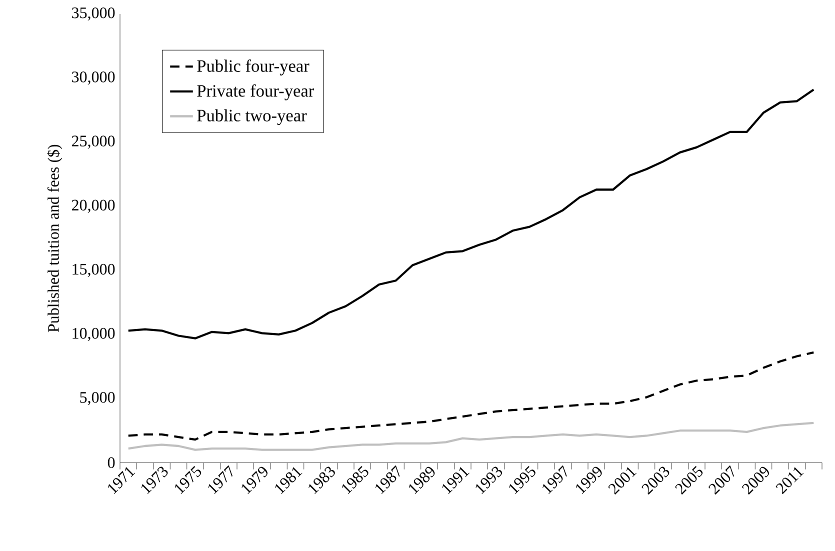  What do you see at coordinates (93, 142) in the screenshot?
I see `y-tick-label: 25,000` at bounding box center [93, 142].